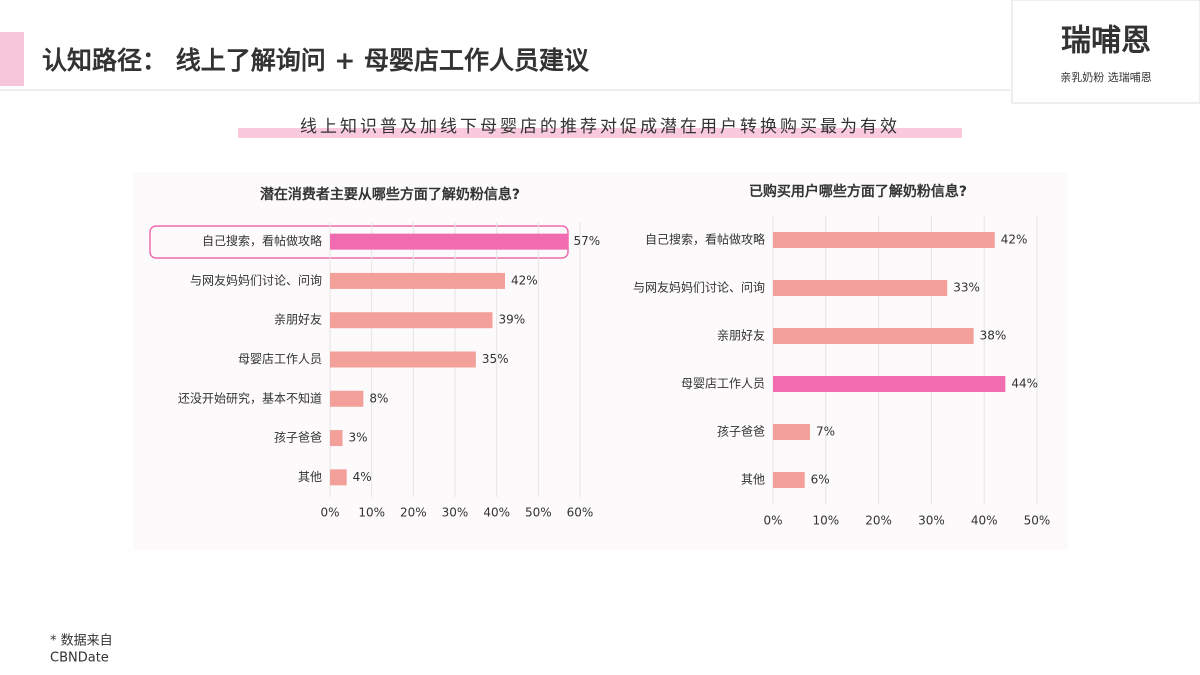  Describe the element at coordinates (600, 127) in the screenshot. I see `subtitle: 线上知识普及加线下母婴店的推荐对促成潜在用户转换购买最为有效` at that location.